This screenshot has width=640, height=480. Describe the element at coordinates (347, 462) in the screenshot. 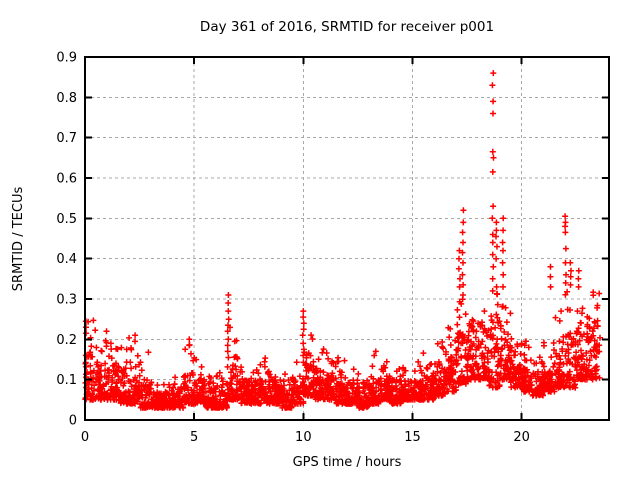

I see `x-axis-title: GPS time / hours` at that location.